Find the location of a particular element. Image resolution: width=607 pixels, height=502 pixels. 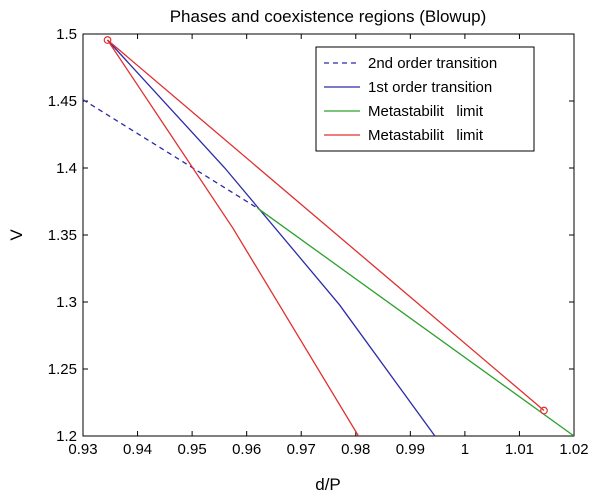

legend-label: 1st order transition is located at coordinates (430, 87).